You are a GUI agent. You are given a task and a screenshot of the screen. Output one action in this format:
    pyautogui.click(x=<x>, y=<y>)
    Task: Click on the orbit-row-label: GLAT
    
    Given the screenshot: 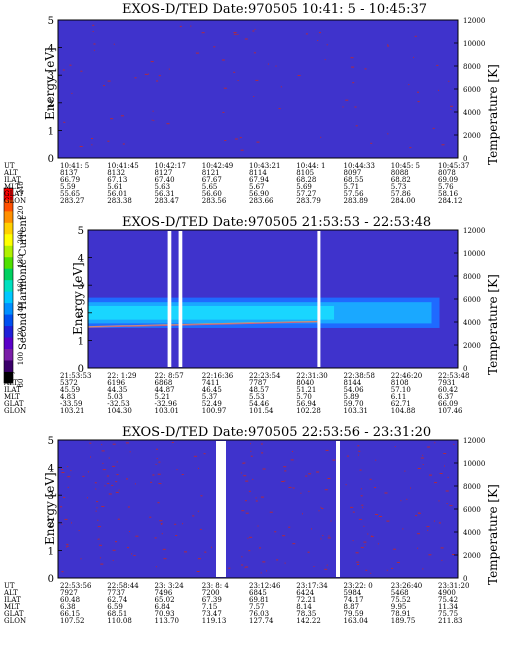 What is the action you would take?
    pyautogui.click(x=14, y=614)
    